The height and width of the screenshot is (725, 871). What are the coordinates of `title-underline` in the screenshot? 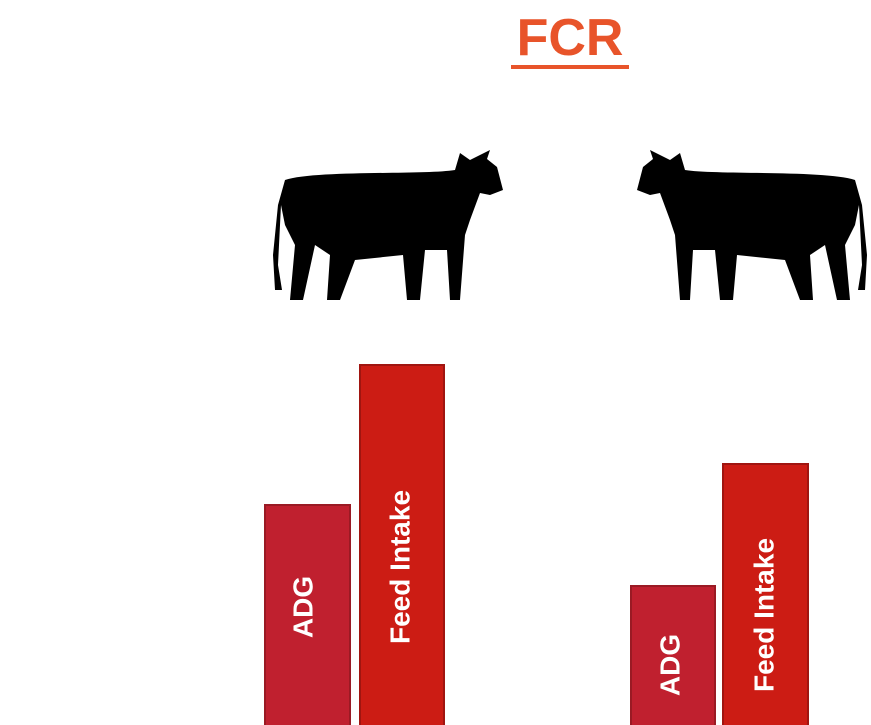 It's located at (570, 67).